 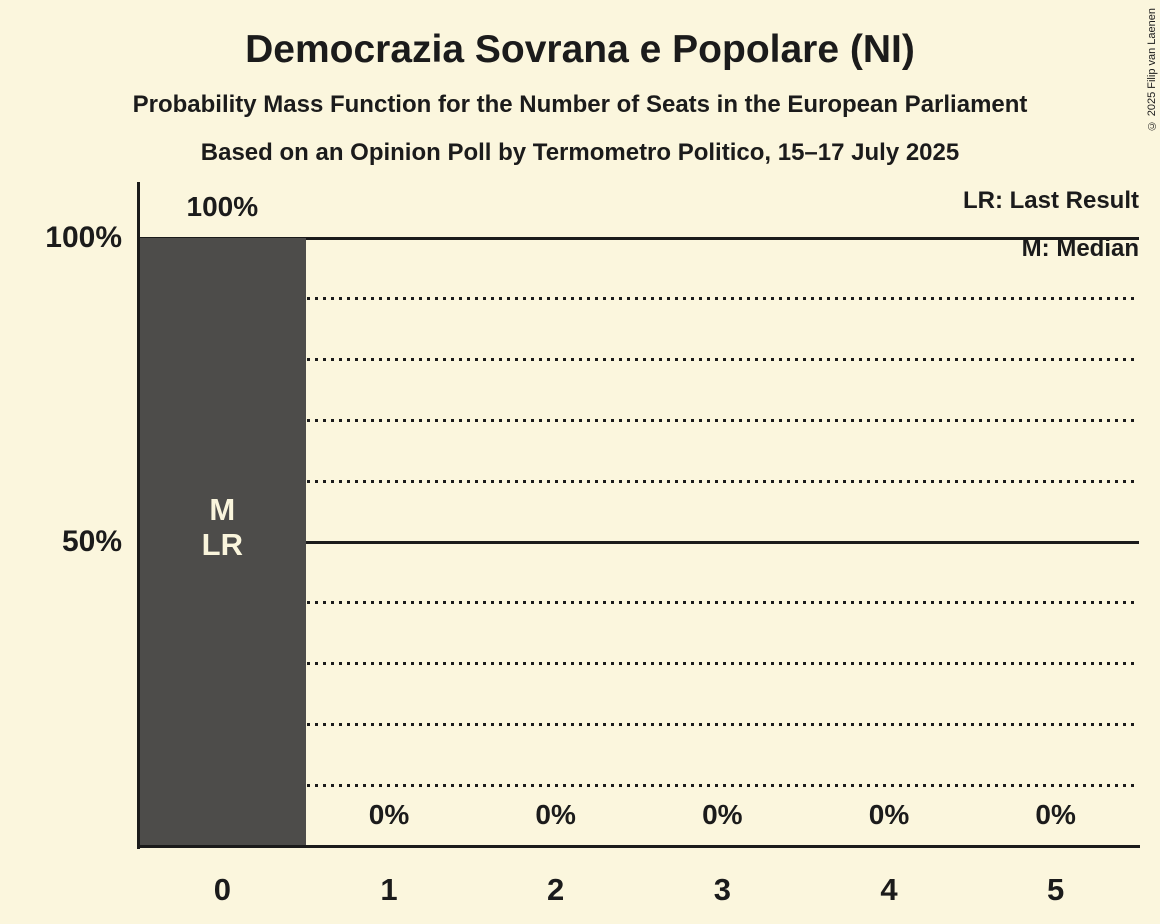 I want to click on y-axis-label-50: 50%, so click(x=91, y=541).